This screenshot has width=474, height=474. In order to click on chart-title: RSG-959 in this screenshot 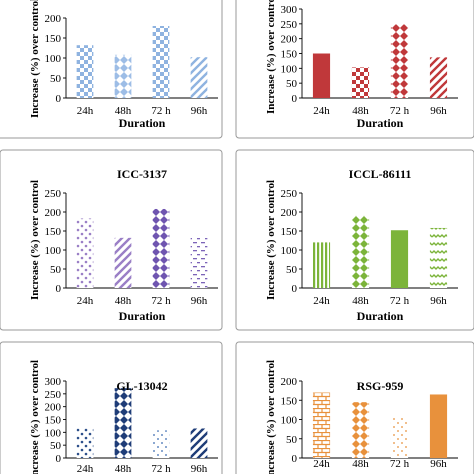, I will do `click(380, 386)`.